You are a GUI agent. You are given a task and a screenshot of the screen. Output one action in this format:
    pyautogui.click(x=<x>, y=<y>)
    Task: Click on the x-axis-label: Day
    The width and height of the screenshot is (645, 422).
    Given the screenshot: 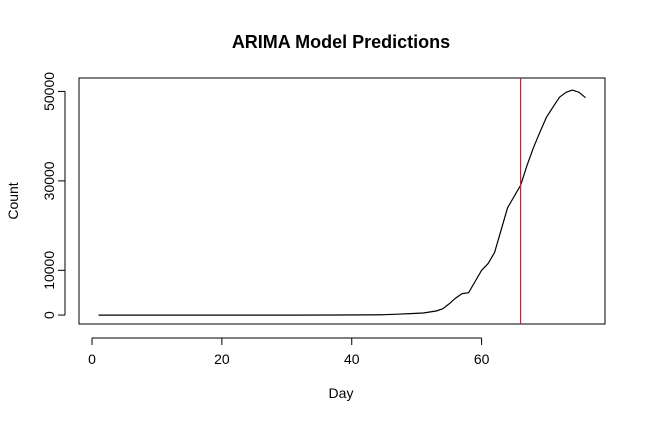 What is the action you would take?
    pyautogui.click(x=341, y=393)
    